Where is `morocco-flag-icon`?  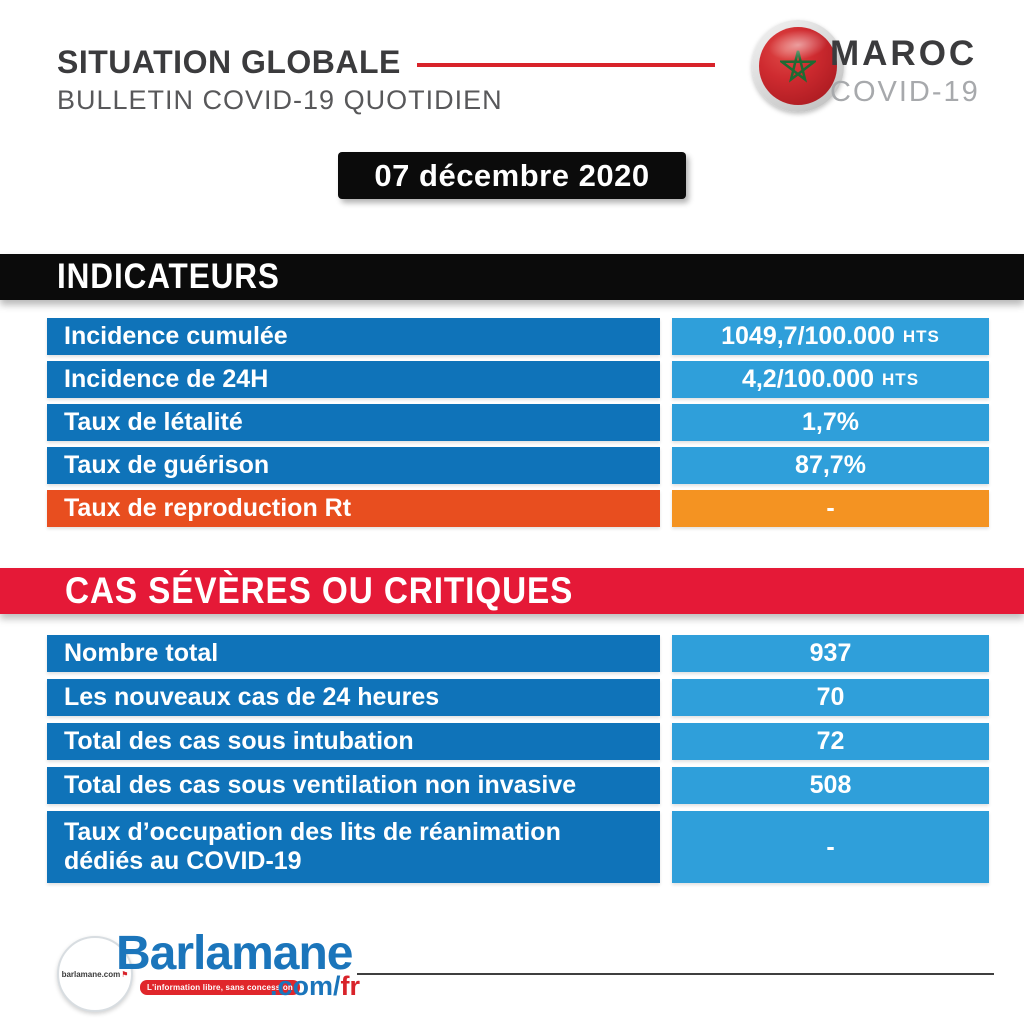
morocco-flag-icon is located at coordinates (798, 66).